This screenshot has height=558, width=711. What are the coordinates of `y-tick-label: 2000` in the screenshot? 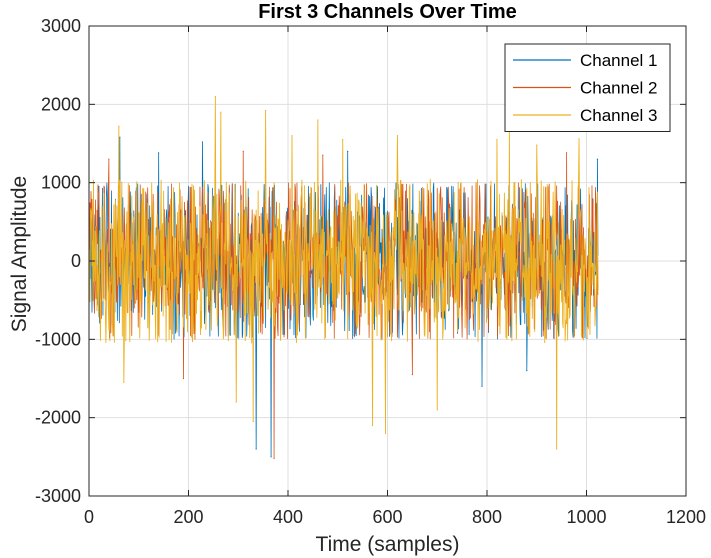 It's located at (61, 104).